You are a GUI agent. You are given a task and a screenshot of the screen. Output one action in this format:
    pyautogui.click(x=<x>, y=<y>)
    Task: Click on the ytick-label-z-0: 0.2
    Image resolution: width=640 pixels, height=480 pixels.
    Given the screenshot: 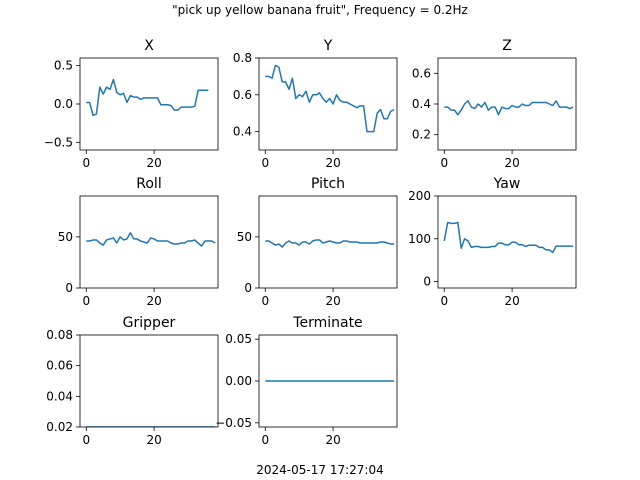 What is the action you would take?
    pyautogui.click(x=421, y=135)
    